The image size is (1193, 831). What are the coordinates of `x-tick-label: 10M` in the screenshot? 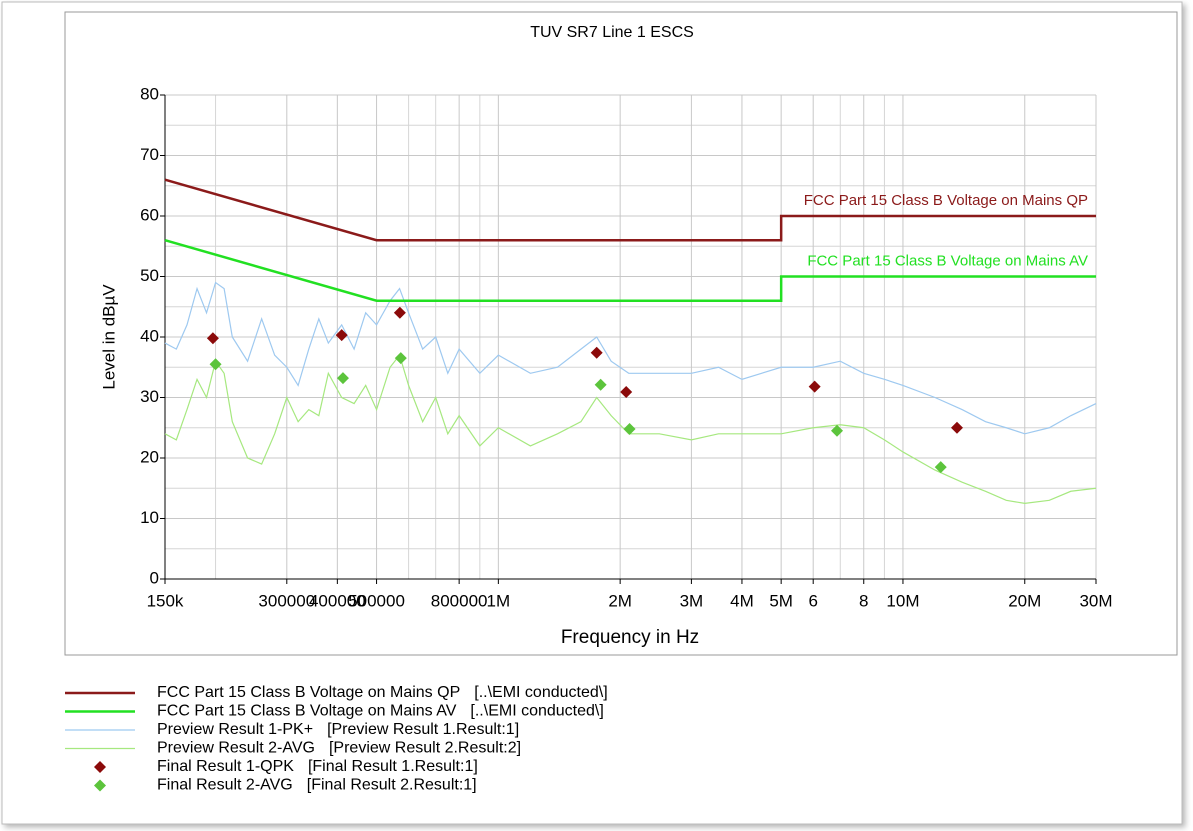 It's located at (902, 600).